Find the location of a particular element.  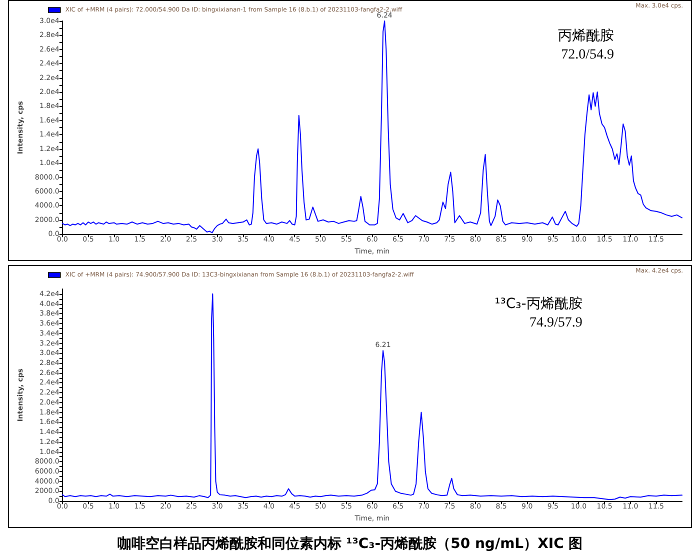

text: 72.0/54.9 is located at coordinates (587, 55).